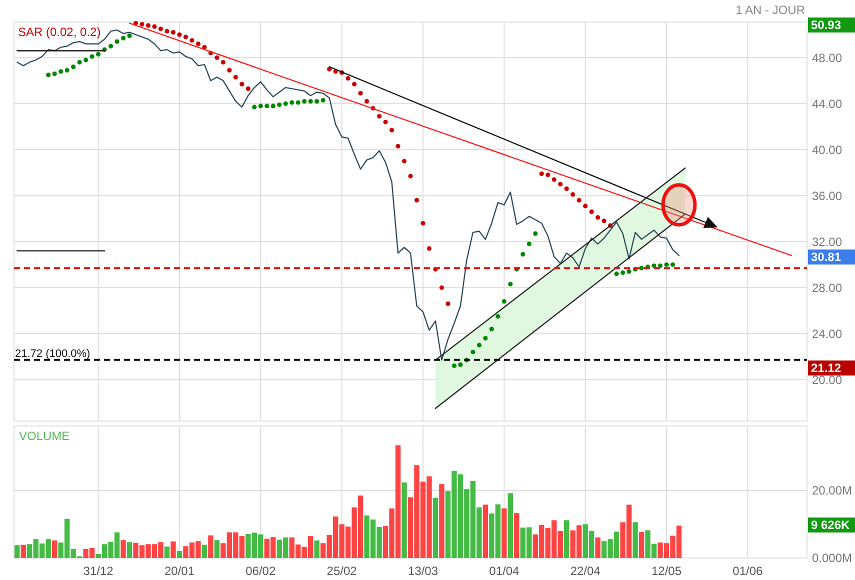 This screenshot has height=580, width=855. I want to click on y-tick-label: 28.00, so click(827, 287).